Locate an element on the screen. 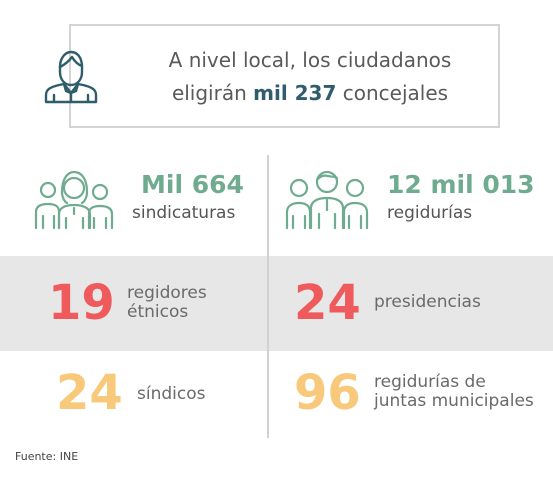 The width and height of the screenshot is (553, 477). sindicos-number: 24 is located at coordinates (89, 393).